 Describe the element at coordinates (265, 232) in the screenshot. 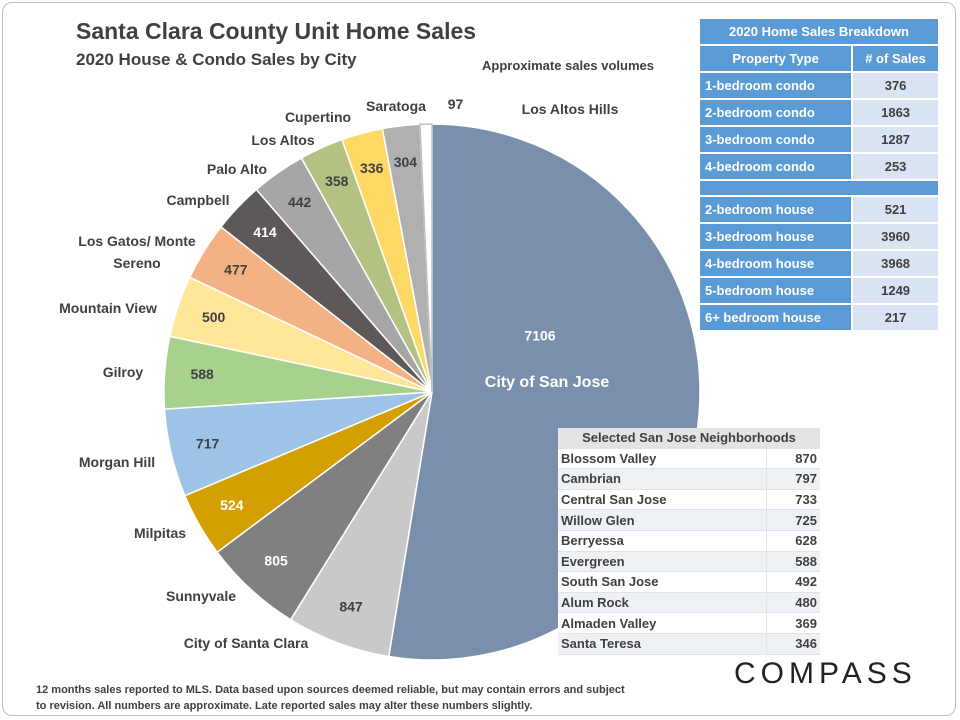

I see `value-label: 414` at that location.